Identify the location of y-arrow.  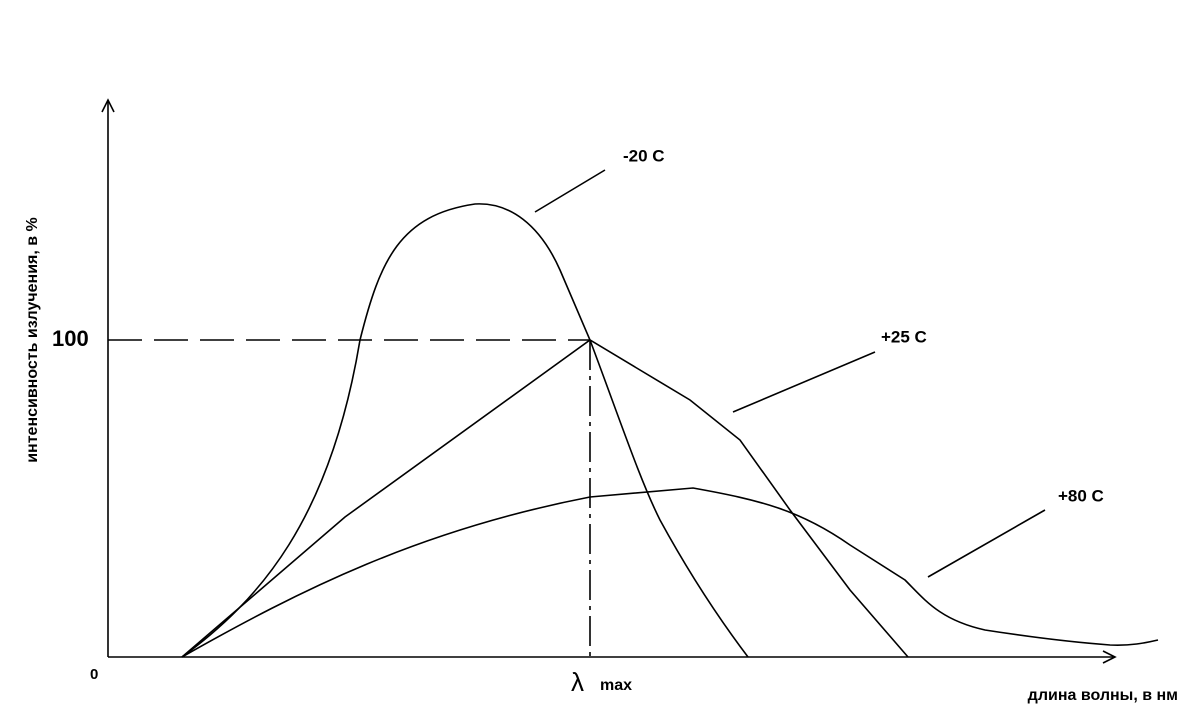
(108, 105).